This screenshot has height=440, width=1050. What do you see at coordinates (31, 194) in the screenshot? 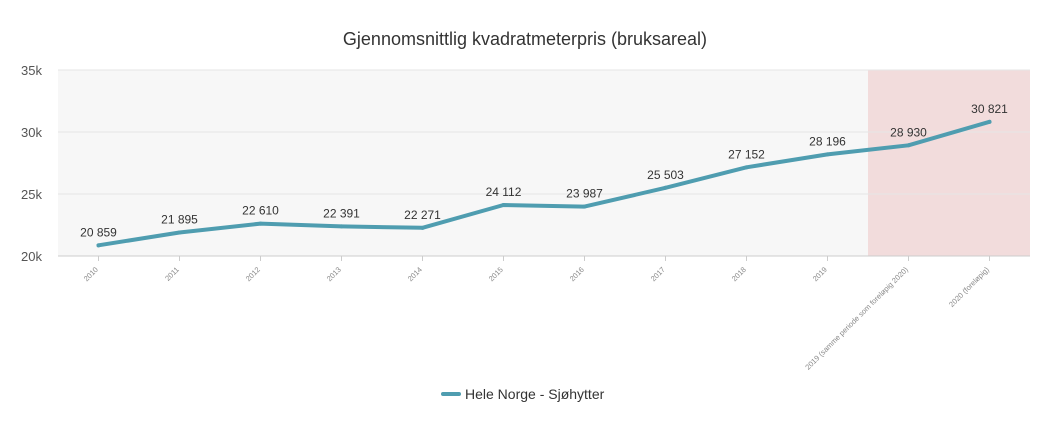
I see `y-tick-label: 25k` at bounding box center [31, 194].